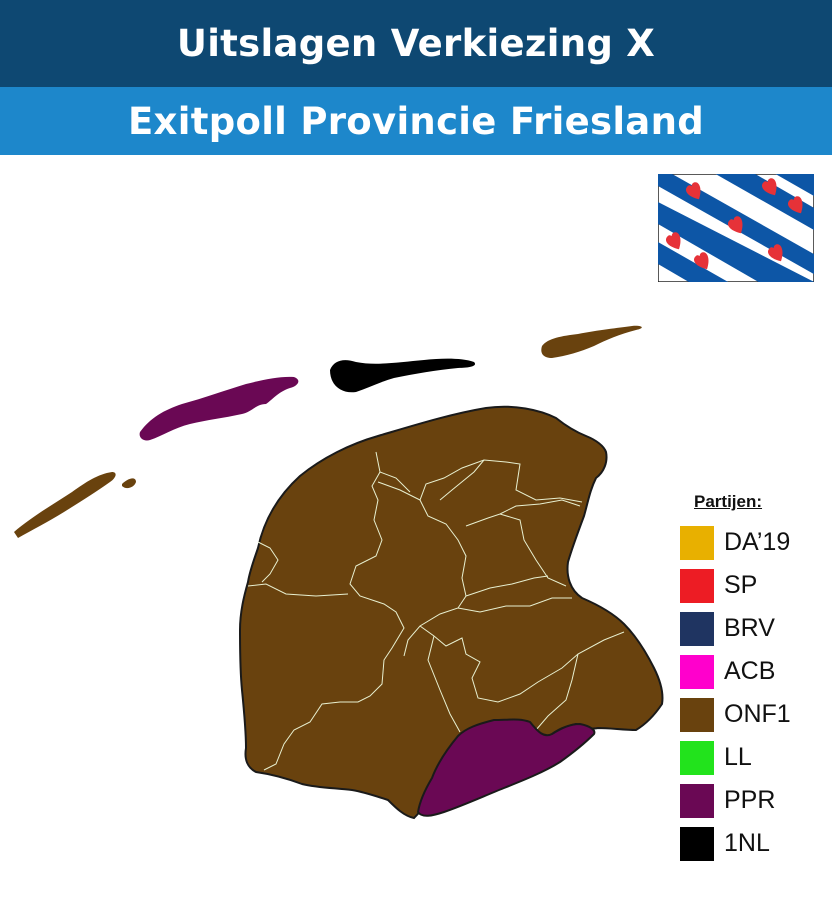 The width and height of the screenshot is (832, 900). I want to click on legend-label: SP, so click(741, 585).